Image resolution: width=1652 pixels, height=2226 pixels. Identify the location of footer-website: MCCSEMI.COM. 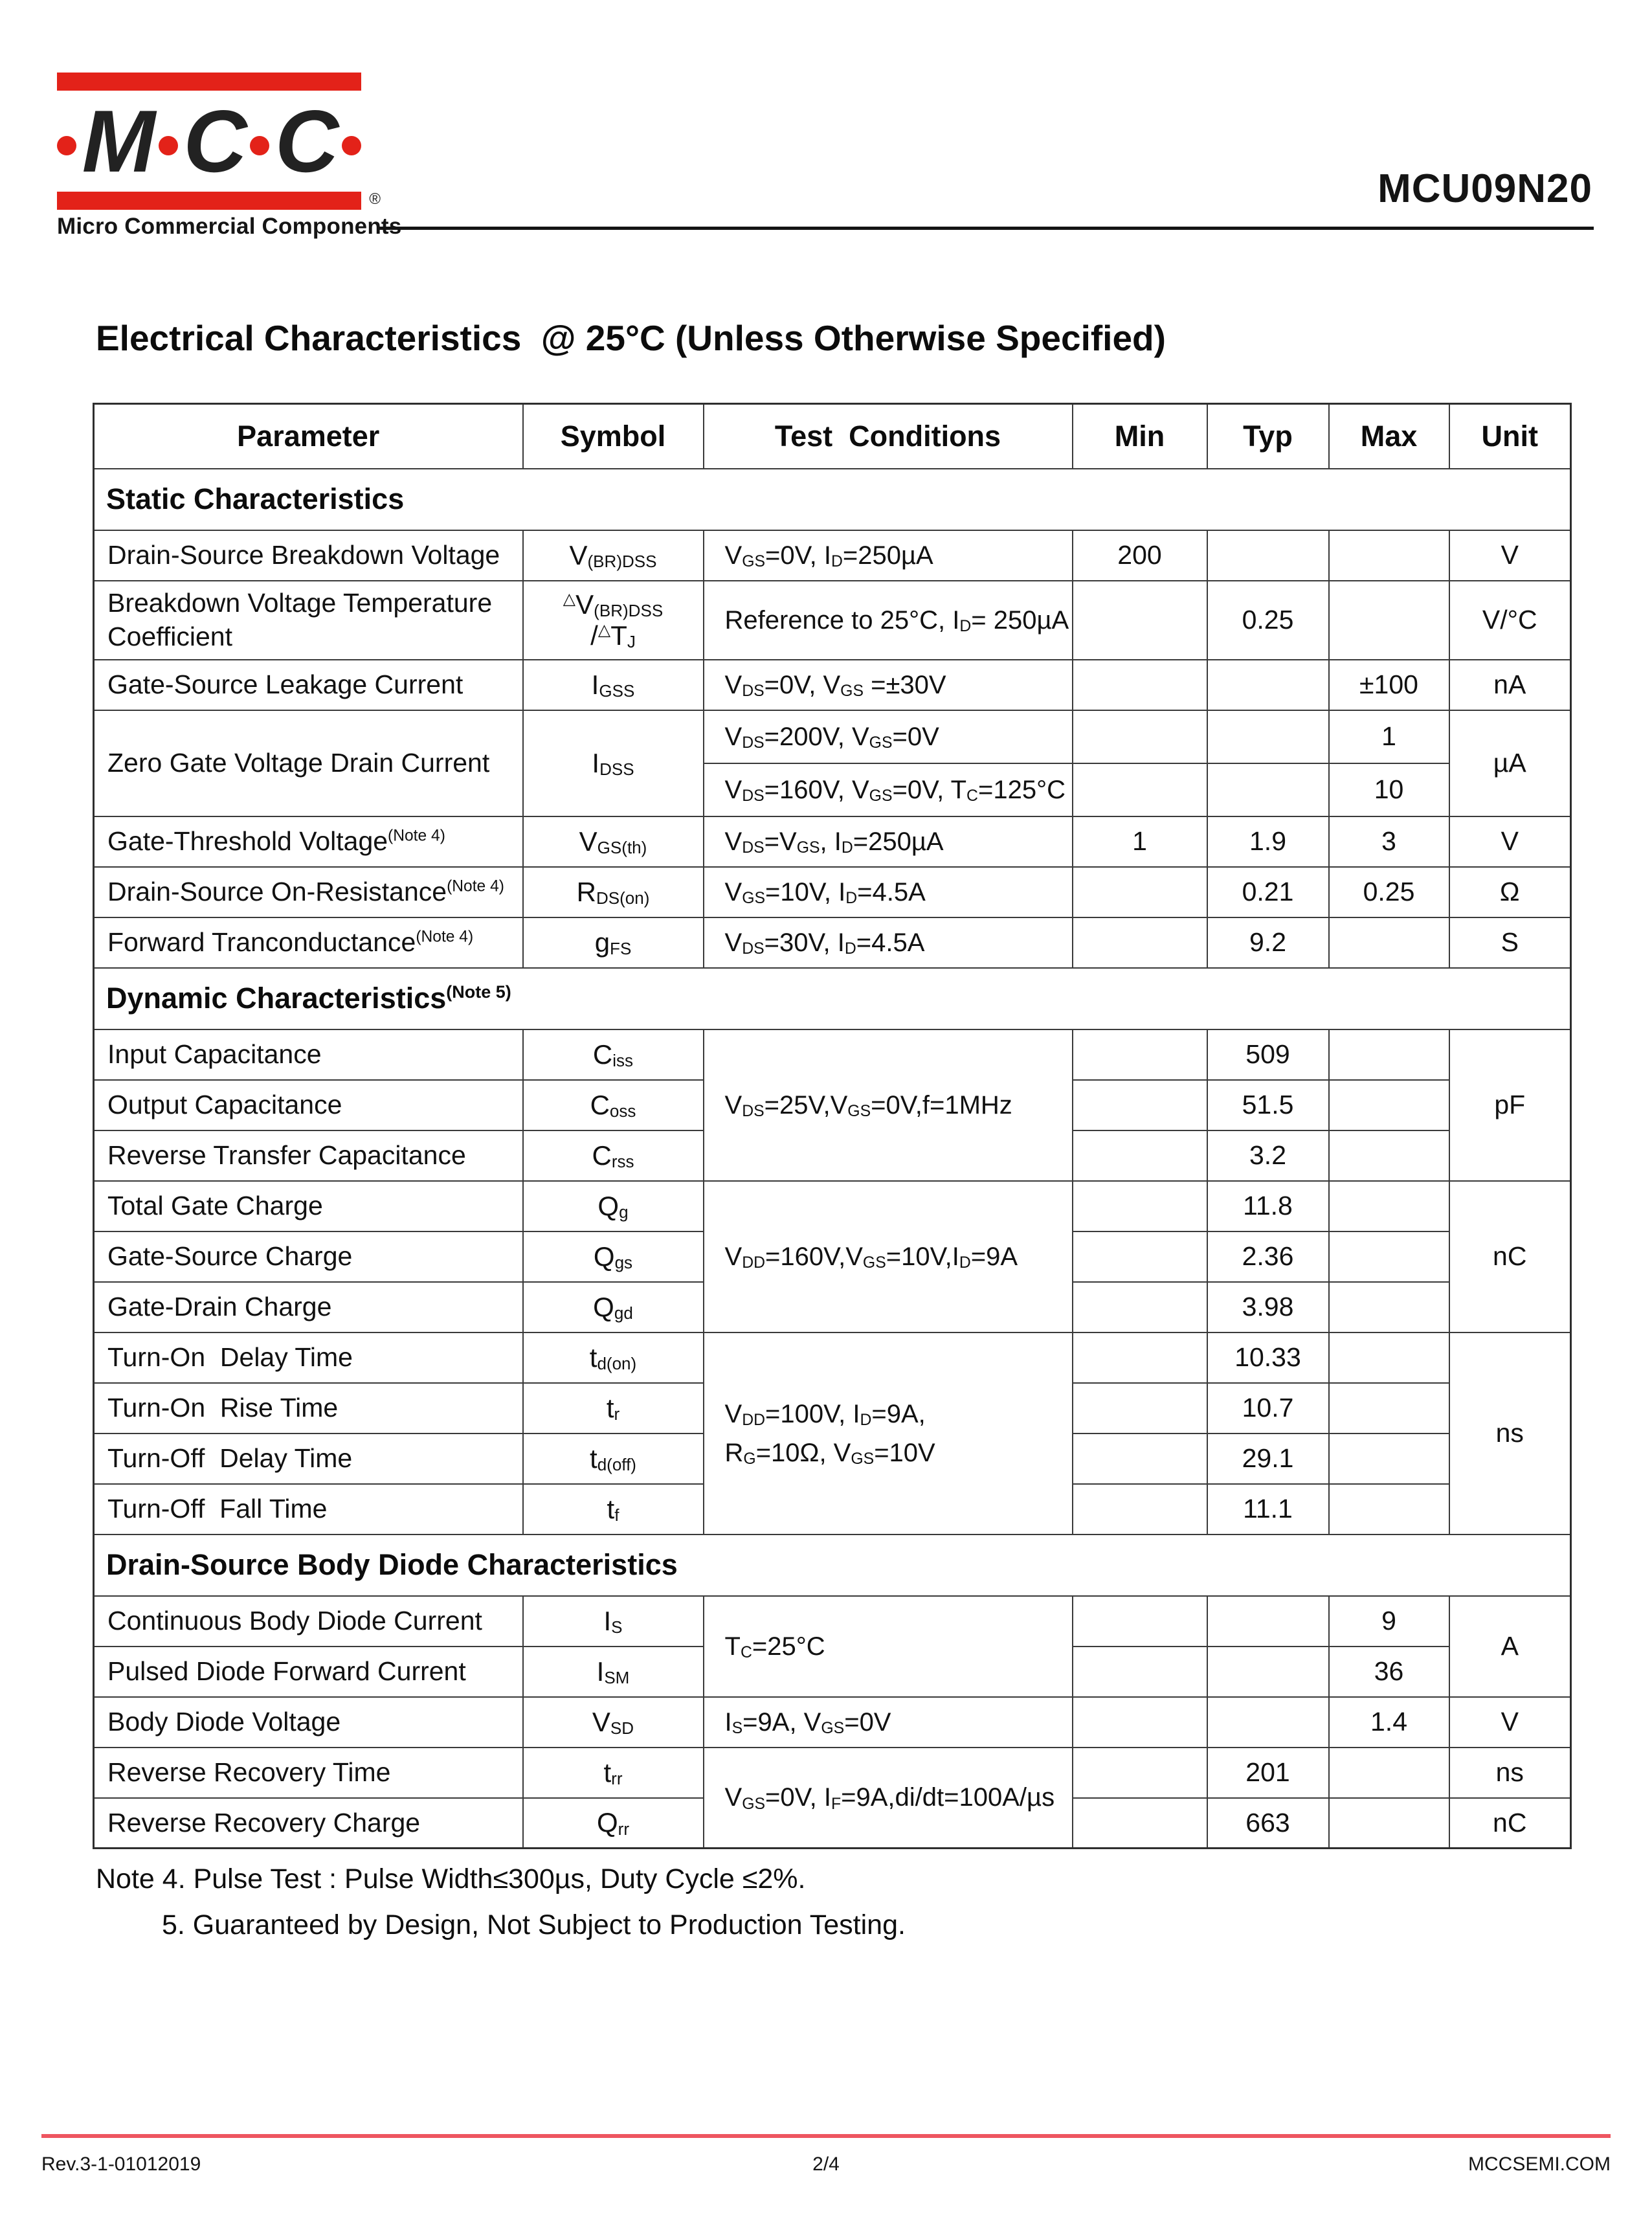
(1539, 2164).